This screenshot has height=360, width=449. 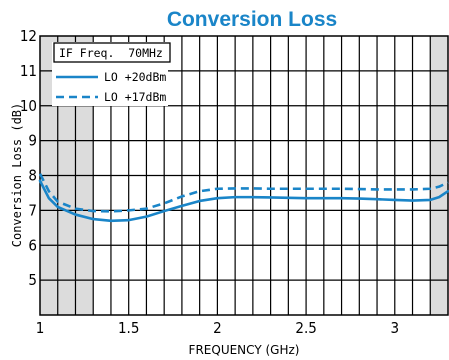 I want to click on y-tick-label: 9, so click(x=32, y=141).